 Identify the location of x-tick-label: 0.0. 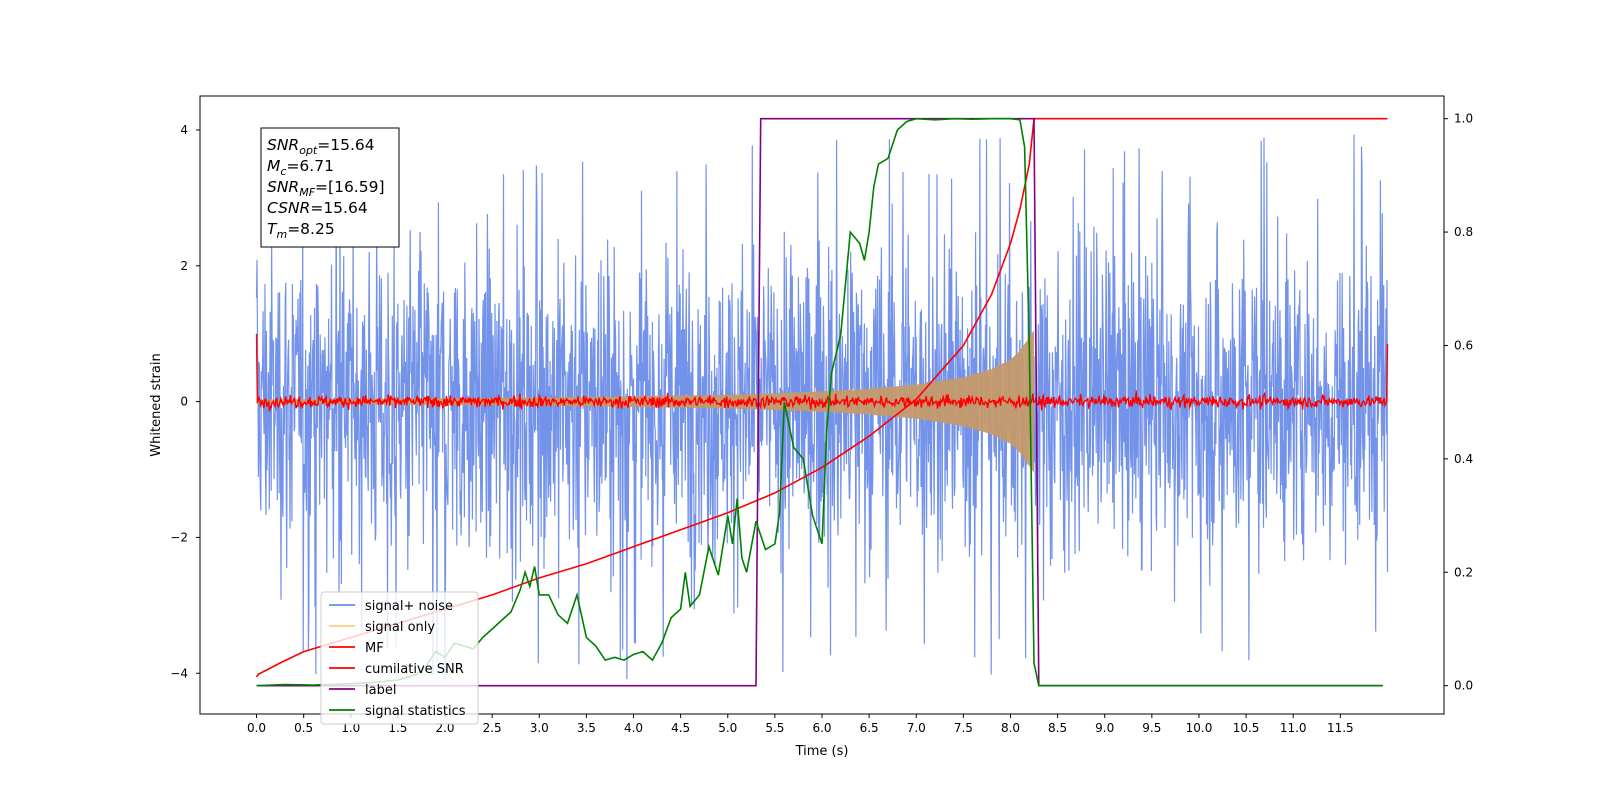
(256, 728).